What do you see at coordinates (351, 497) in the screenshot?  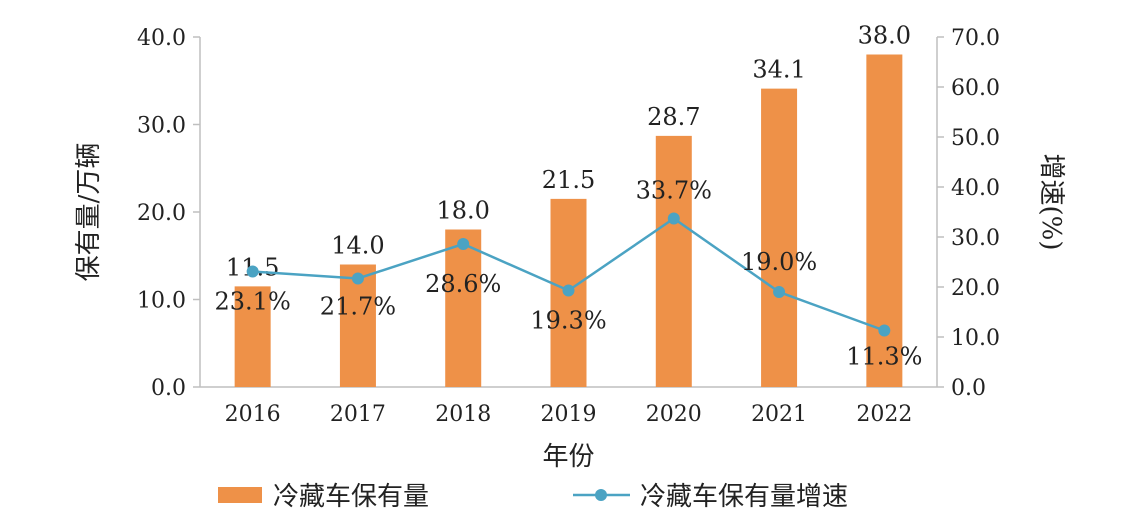 I see `legend-bar-label: 冷藏车保有量` at bounding box center [351, 497].